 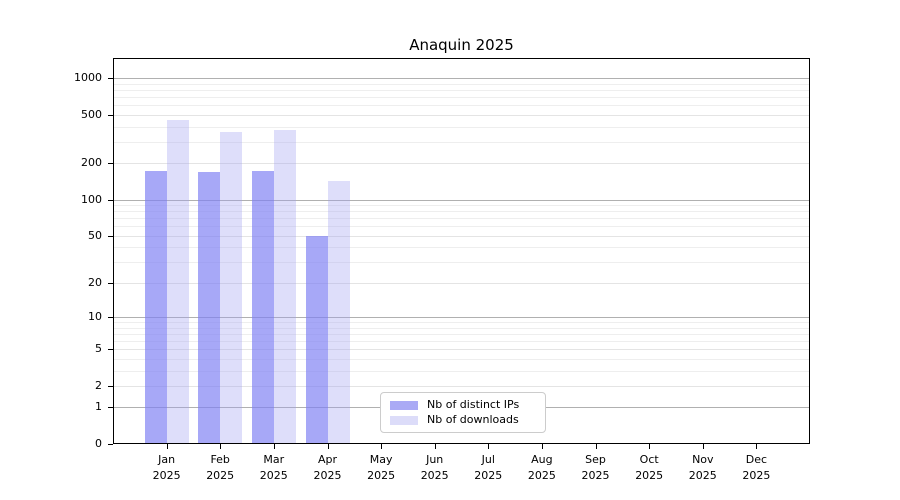 What do you see at coordinates (88, 77) in the screenshot?
I see `y-tick-label-1000: 1000` at bounding box center [88, 77].